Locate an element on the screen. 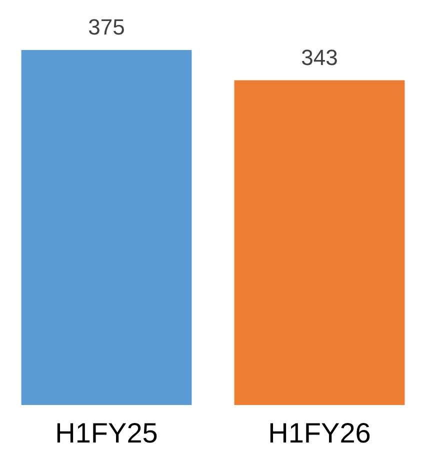  x-tick-label: H1FY26 is located at coordinates (319, 433).